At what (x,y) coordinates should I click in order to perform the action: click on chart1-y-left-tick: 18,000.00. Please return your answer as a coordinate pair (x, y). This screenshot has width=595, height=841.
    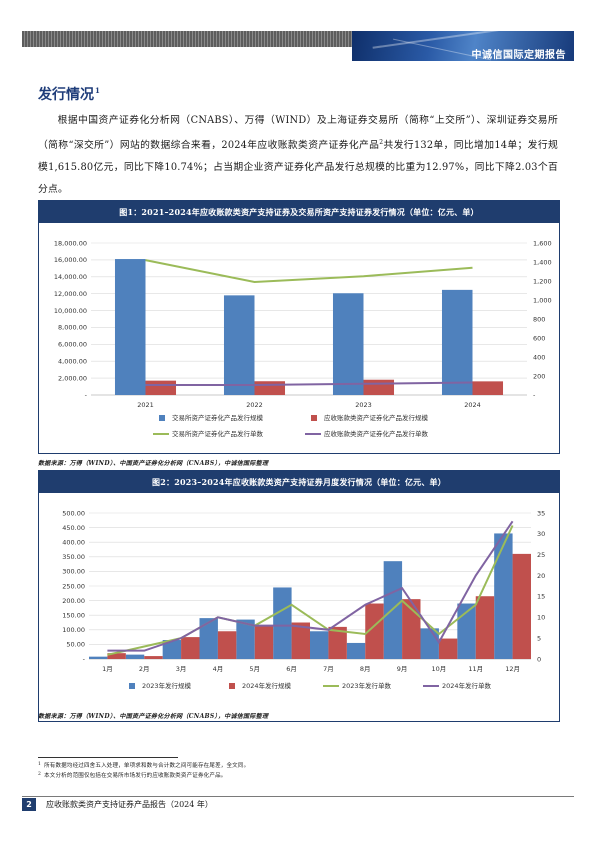
    Looking at the image, I should click on (70, 243).